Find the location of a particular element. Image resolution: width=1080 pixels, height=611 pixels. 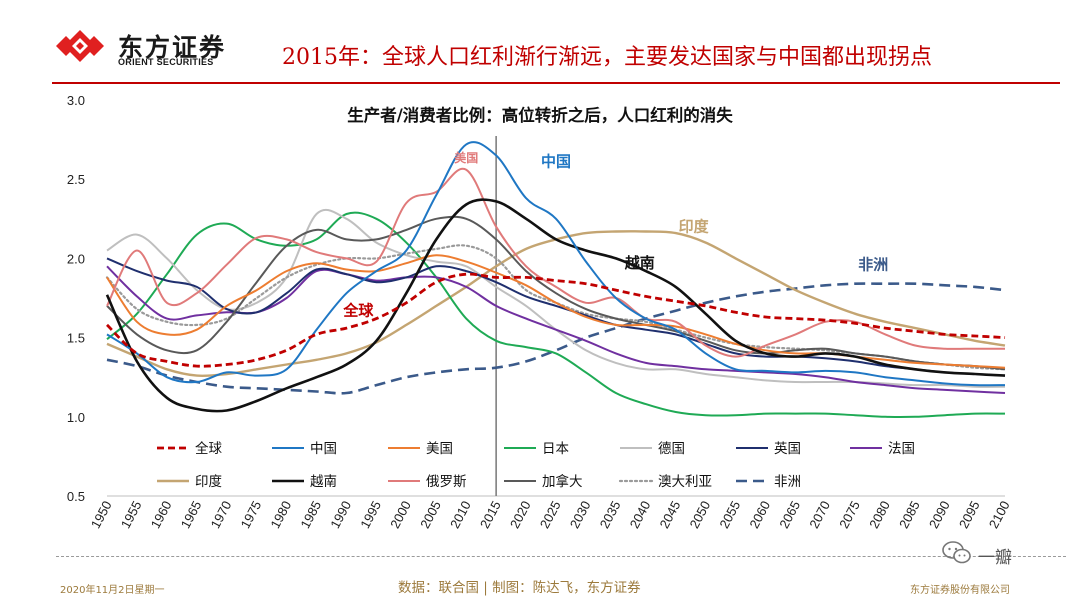

annotation-label: 全球 is located at coordinates (358, 310).